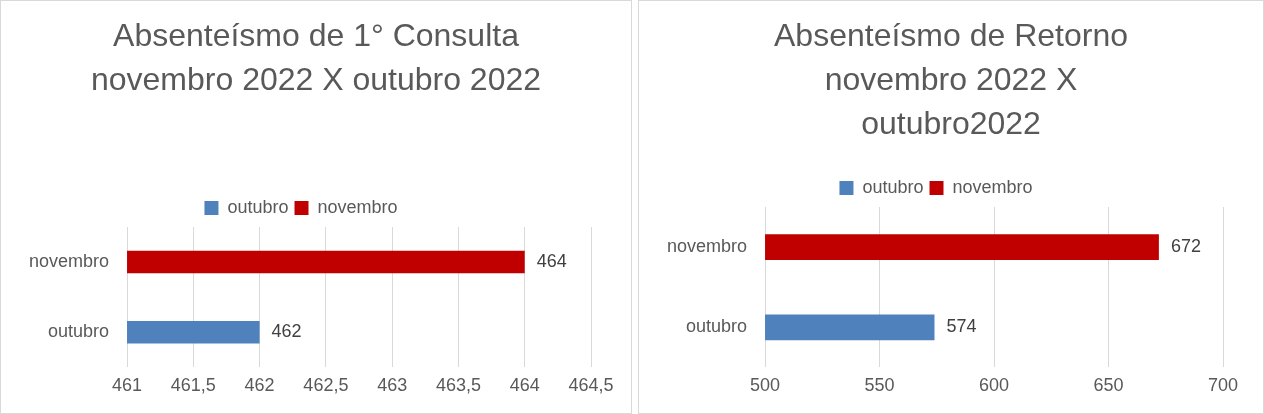  What do you see at coordinates (591, 385) in the screenshot?
I see `x-tick-label: 464,5` at bounding box center [591, 385].